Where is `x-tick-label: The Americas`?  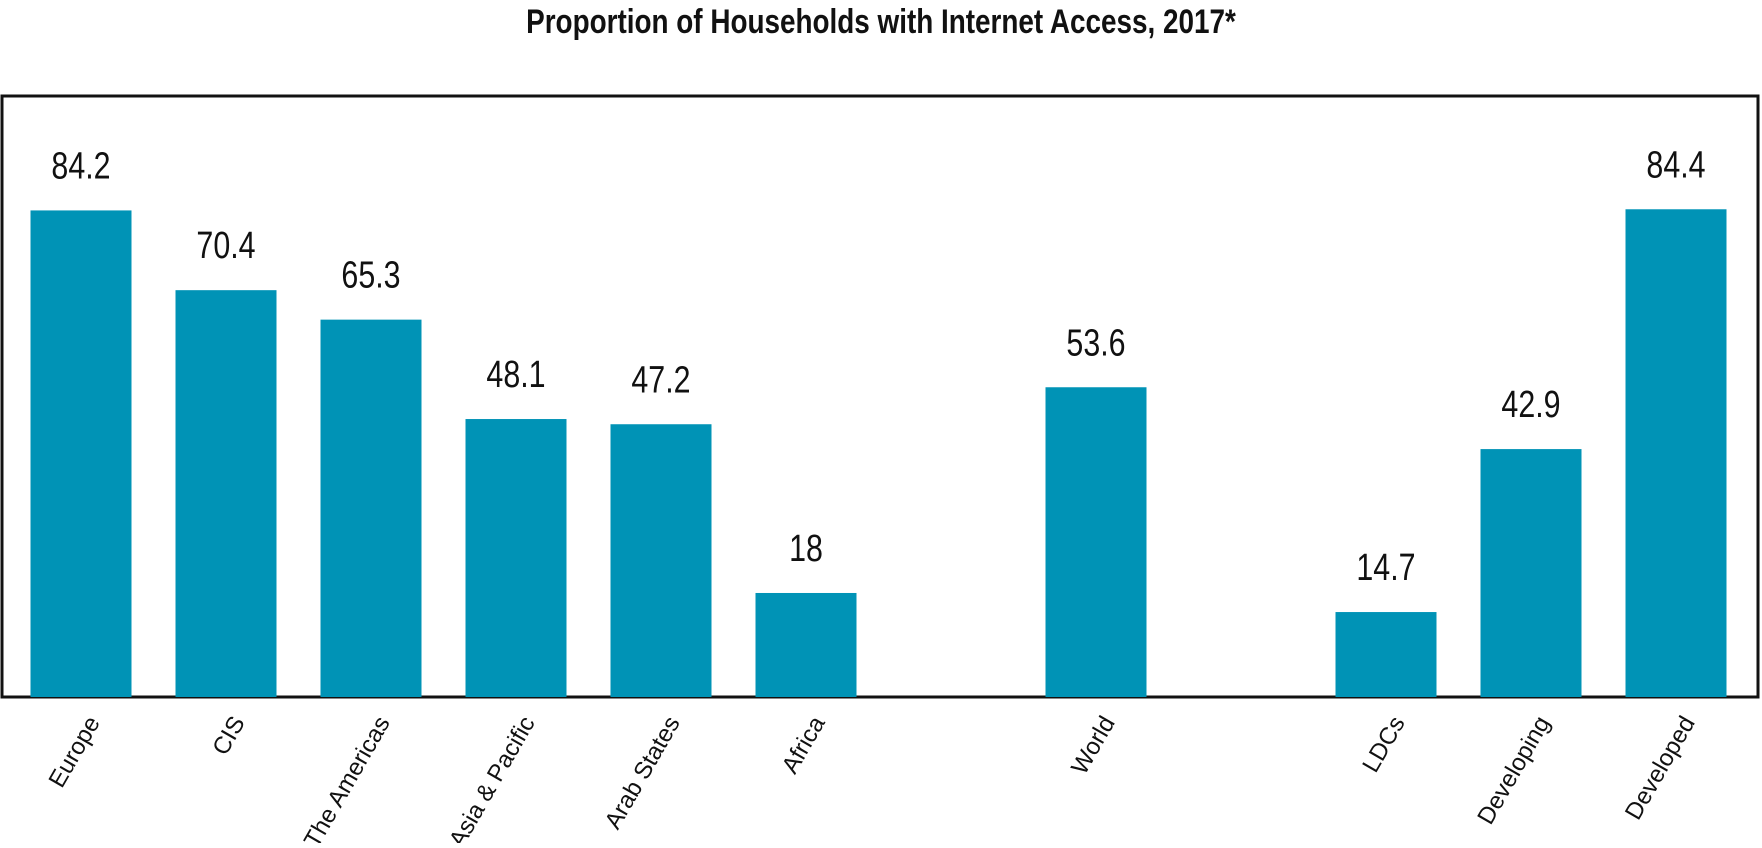 x-tick-label: The Americas is located at coordinates (347, 777).